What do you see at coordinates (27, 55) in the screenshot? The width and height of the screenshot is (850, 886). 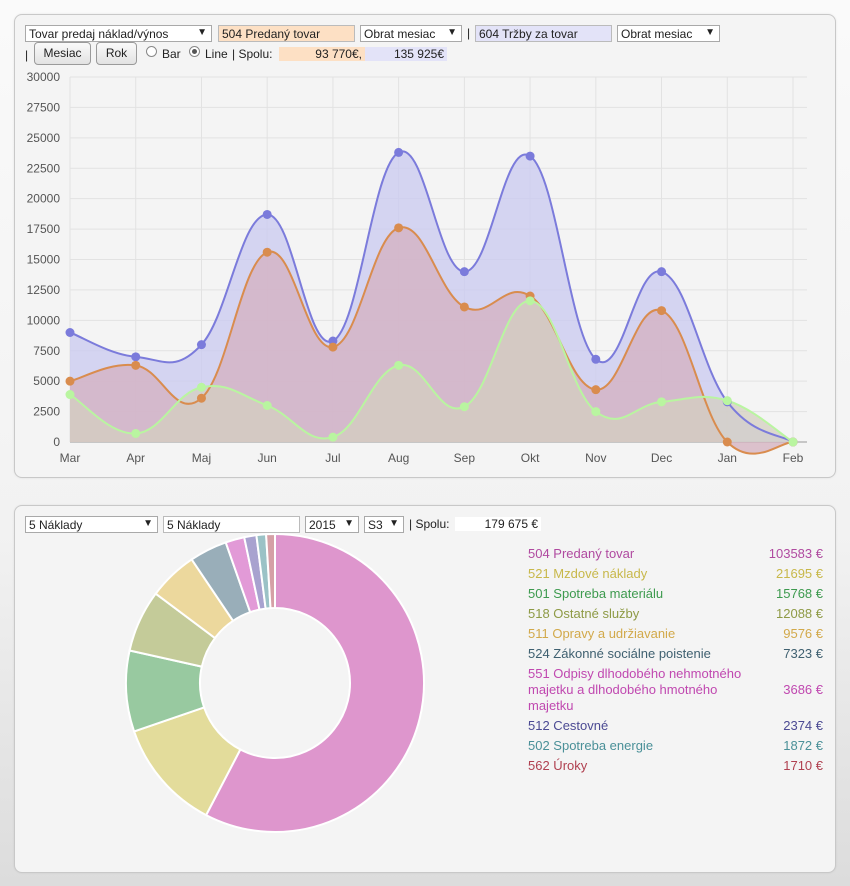 I see `lead-pipe: |` at bounding box center [27, 55].